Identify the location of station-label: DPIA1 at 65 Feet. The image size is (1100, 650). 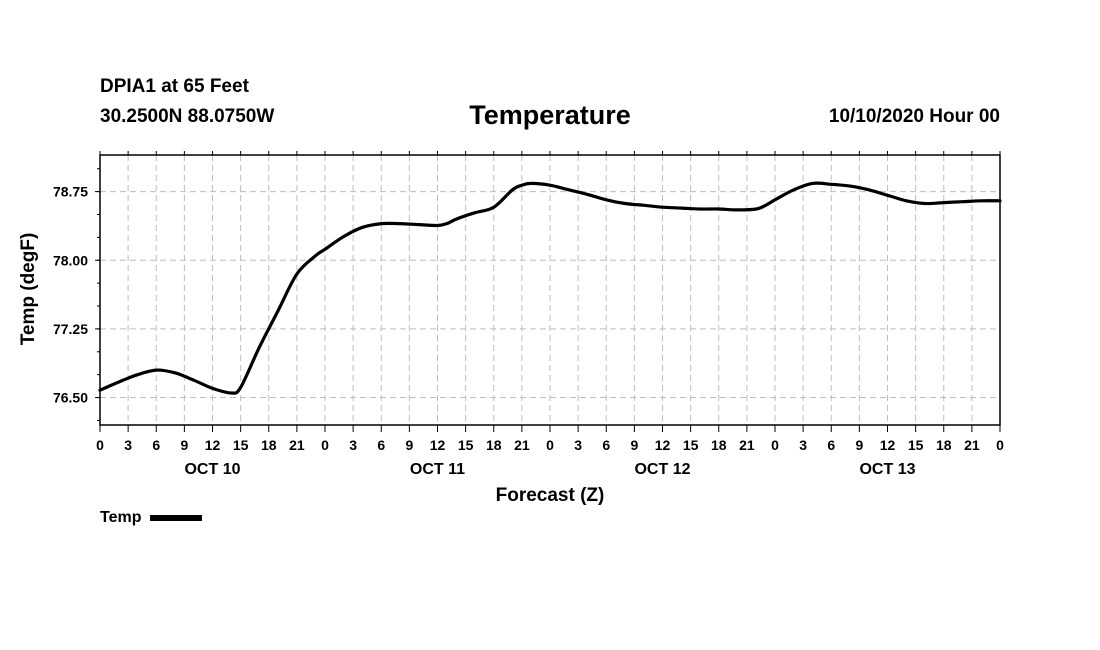
(174, 86).